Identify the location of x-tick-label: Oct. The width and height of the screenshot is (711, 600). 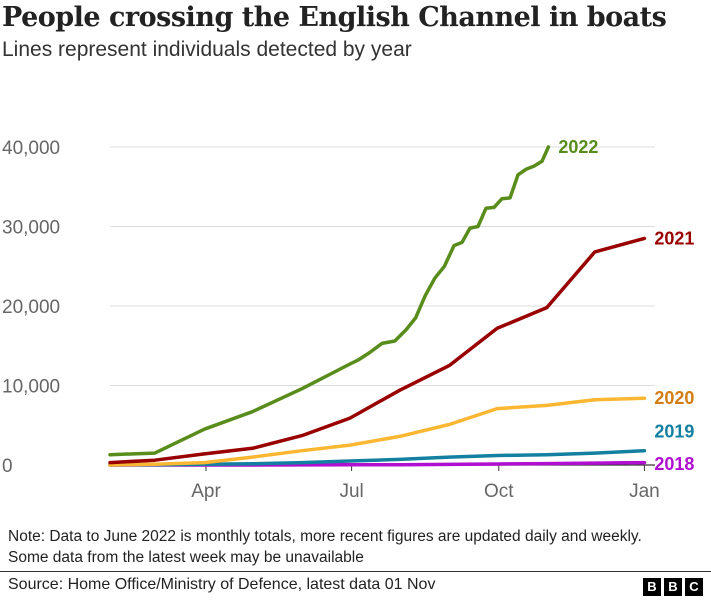
(499, 491).